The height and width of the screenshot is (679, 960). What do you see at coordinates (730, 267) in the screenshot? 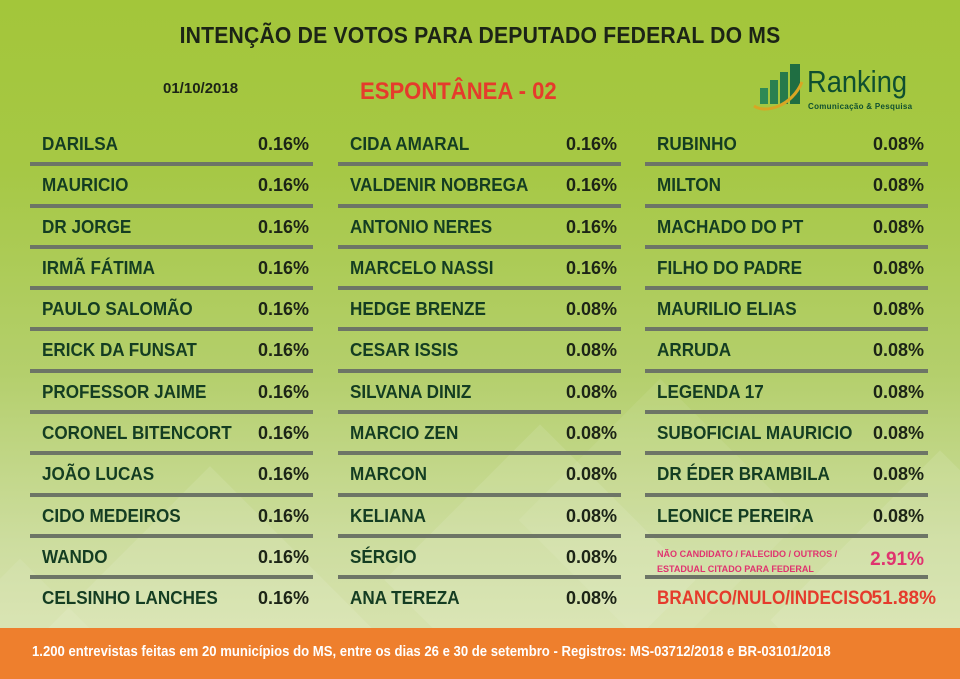
I see `candidate-name: FILHO DO PADRE` at bounding box center [730, 267].